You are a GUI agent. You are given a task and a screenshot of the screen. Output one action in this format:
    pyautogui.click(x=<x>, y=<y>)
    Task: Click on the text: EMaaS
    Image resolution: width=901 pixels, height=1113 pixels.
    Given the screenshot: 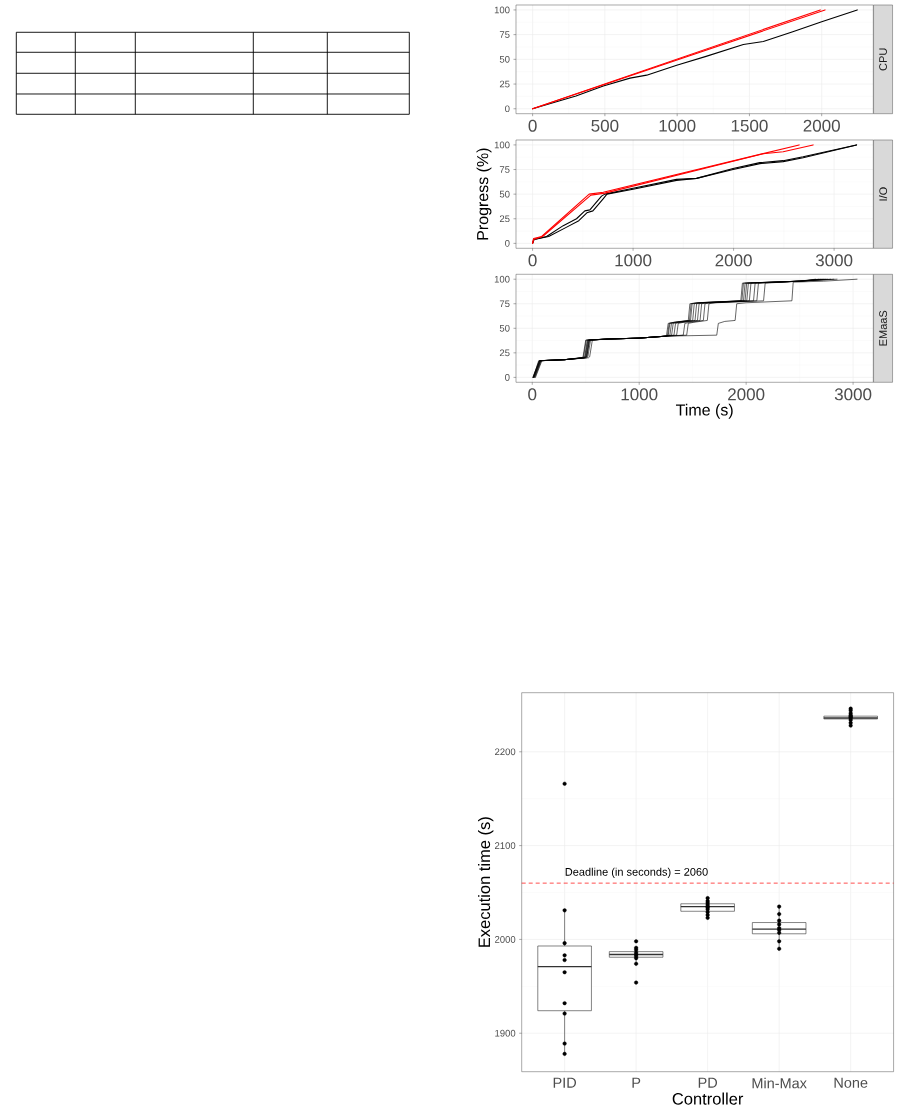 What is the action you would take?
    pyautogui.click(x=883, y=328)
    